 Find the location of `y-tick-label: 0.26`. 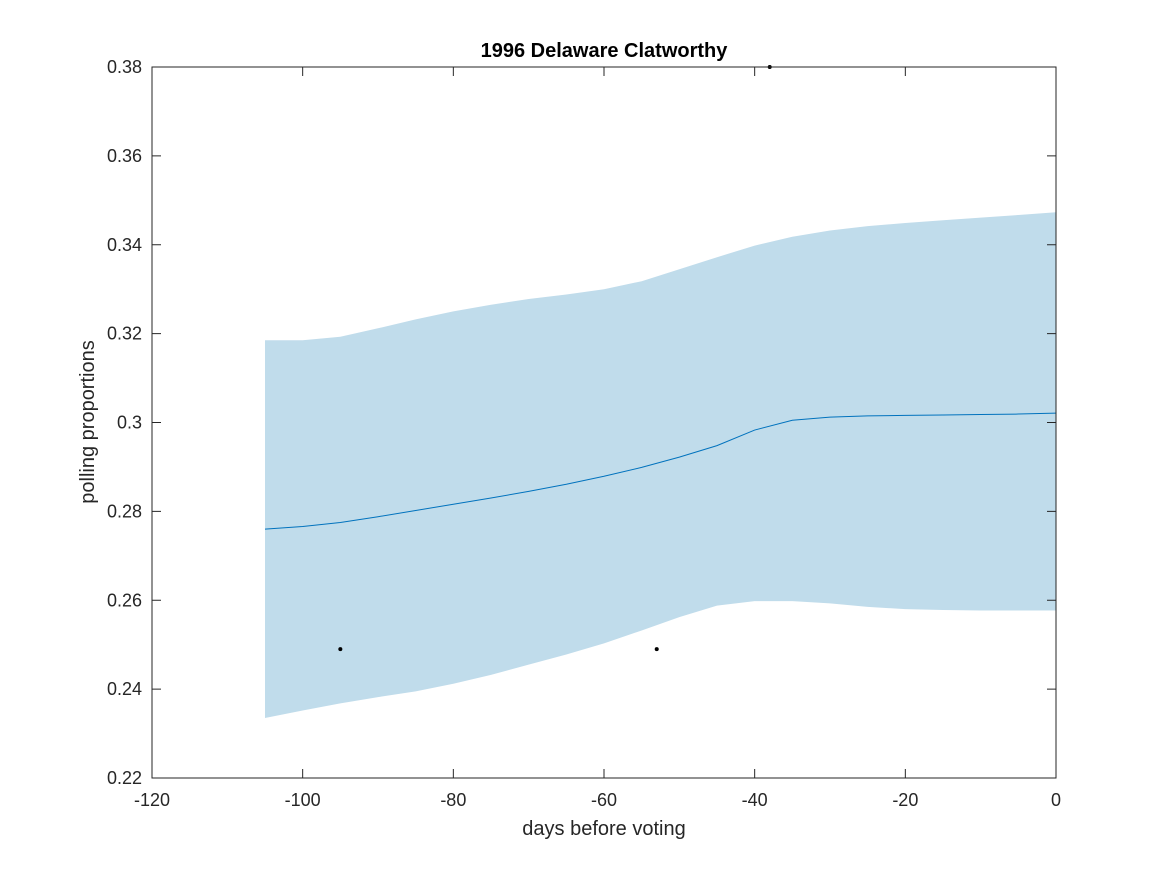

y-tick-label: 0.26 is located at coordinates (124, 600).